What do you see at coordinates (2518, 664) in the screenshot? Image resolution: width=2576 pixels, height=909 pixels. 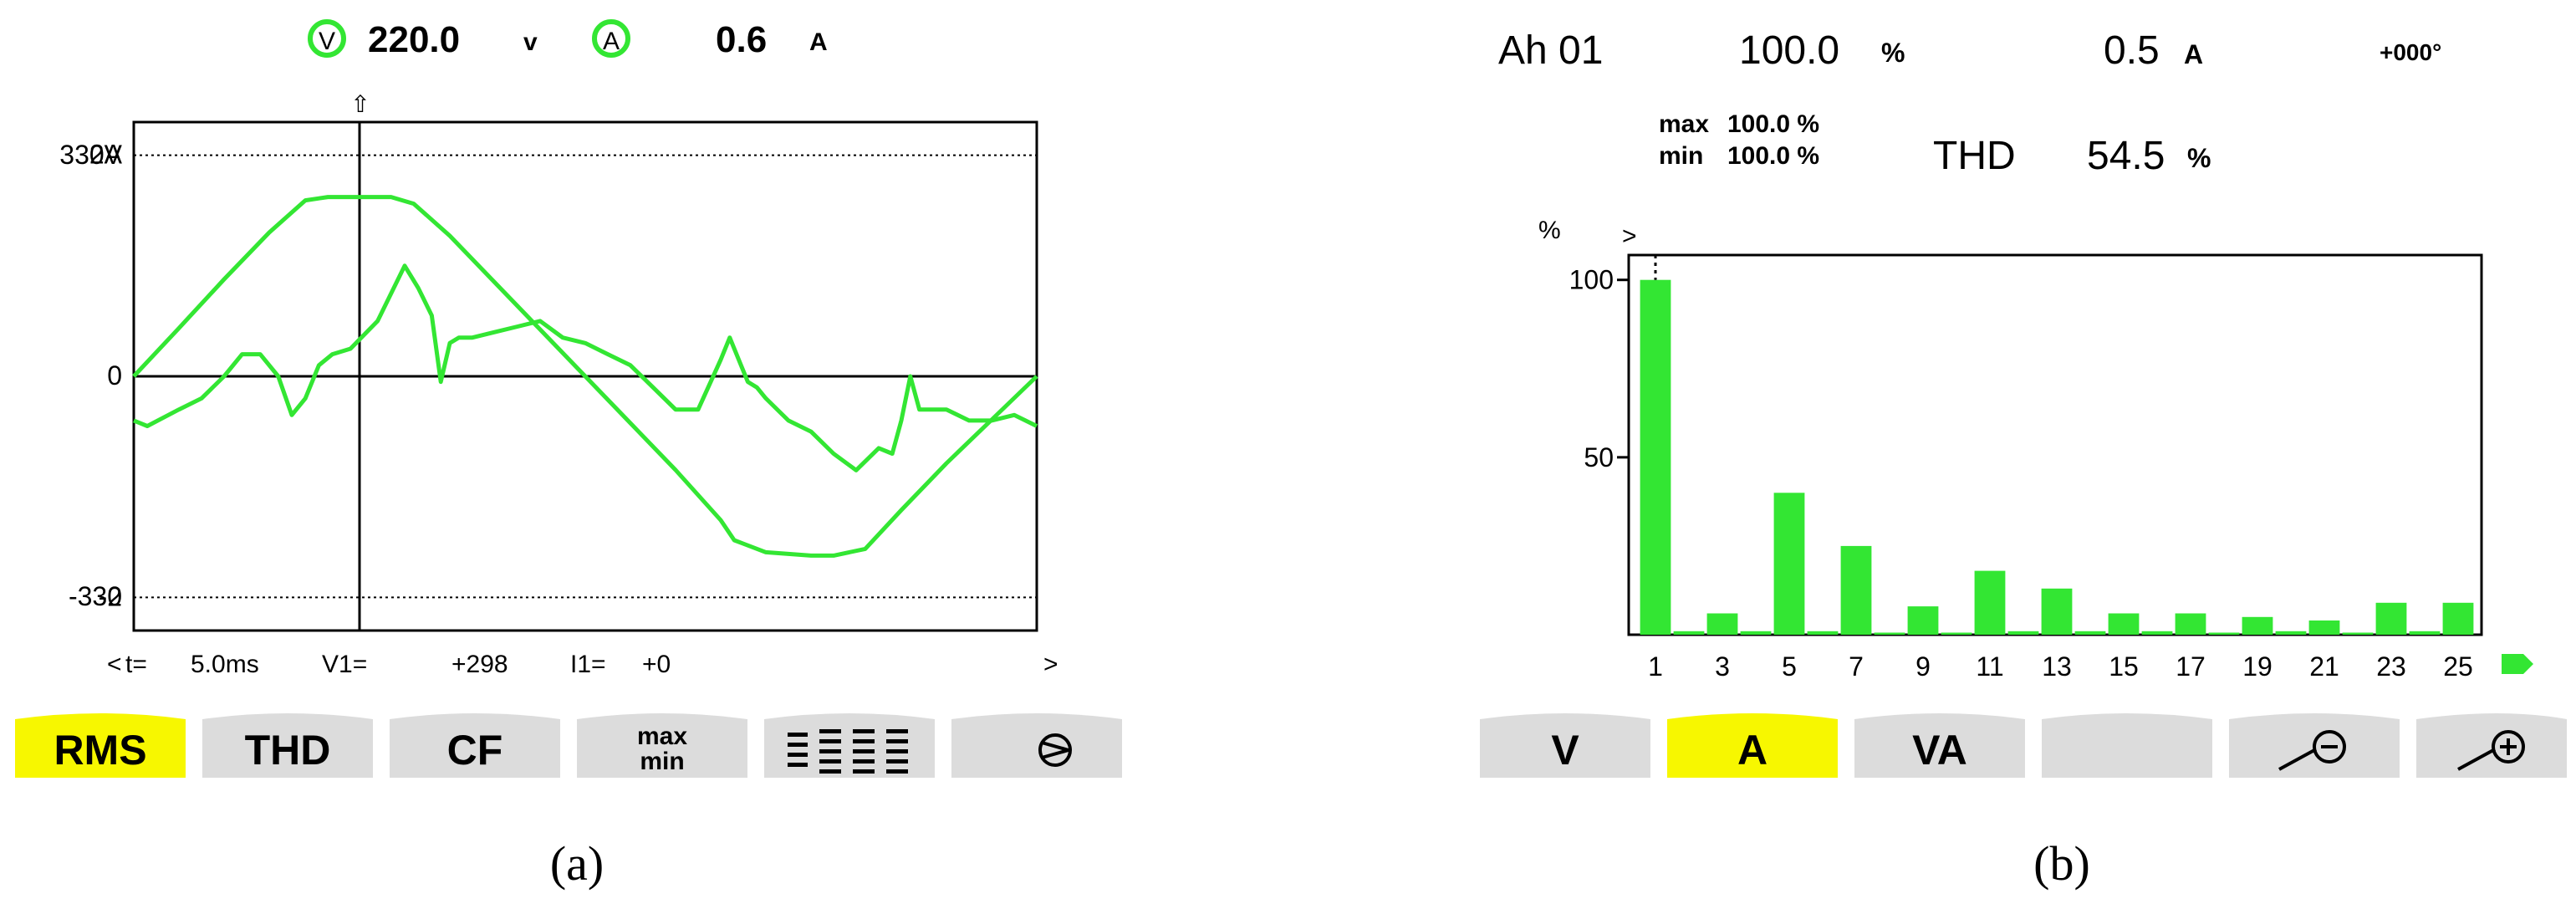 I see `spectrum-scroll-right-icon` at bounding box center [2518, 664].